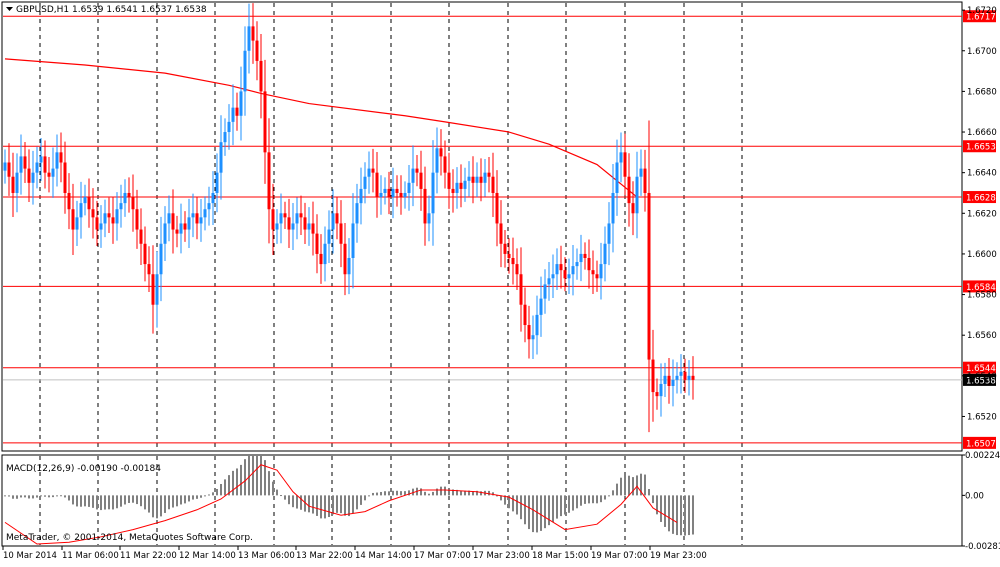 The width and height of the screenshot is (1000, 567). I want to click on macd-title: MACD(12,26,9) -0.00190 -0.00184, so click(83, 469).